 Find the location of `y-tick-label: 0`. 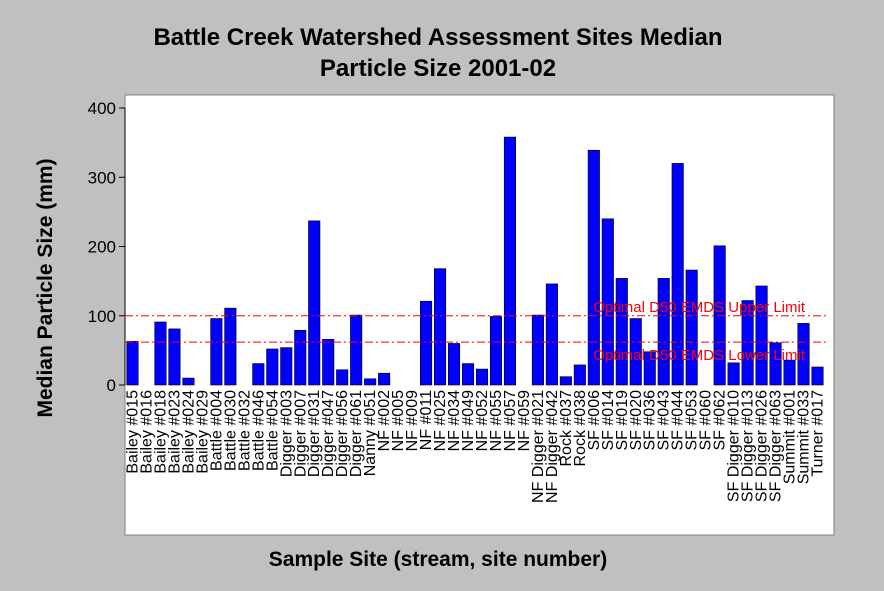

y-tick-label: 0 is located at coordinates (111, 385).